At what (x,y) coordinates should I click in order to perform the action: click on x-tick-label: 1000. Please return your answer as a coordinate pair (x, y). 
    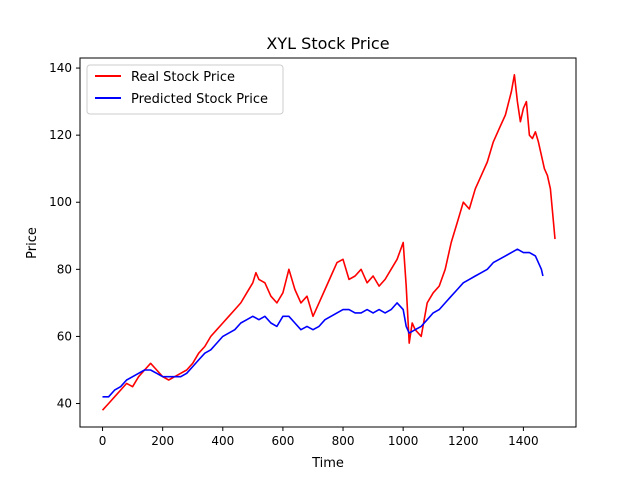
    Looking at the image, I should click on (403, 441).